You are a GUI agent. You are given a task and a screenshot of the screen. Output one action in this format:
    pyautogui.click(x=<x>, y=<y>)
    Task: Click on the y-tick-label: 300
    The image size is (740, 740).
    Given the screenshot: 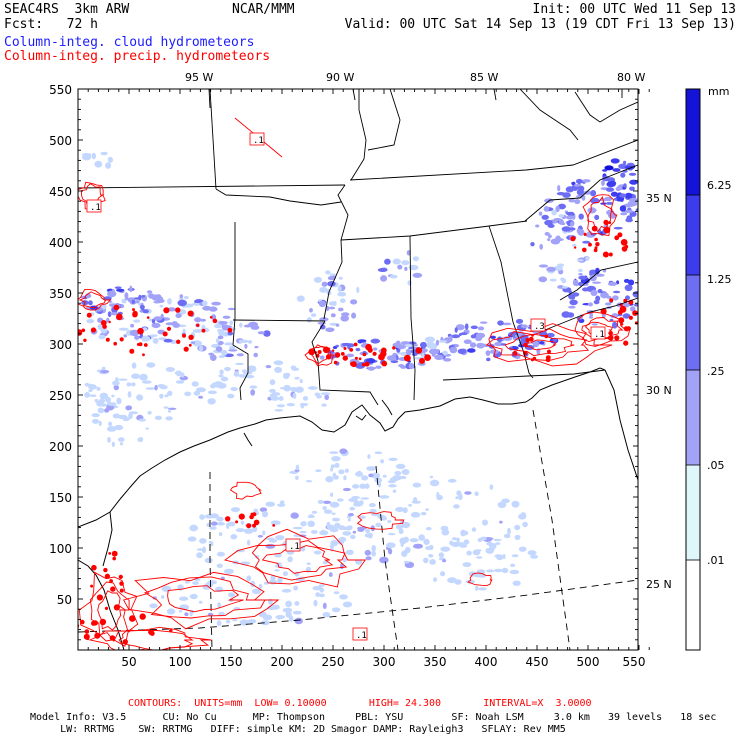 What is the action you would take?
    pyautogui.click(x=60, y=345)
    